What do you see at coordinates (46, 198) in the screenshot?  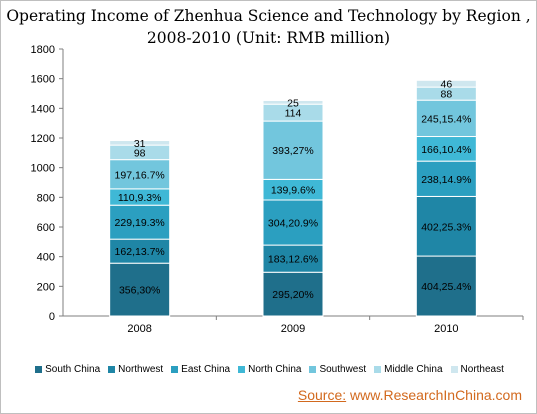 I see `y-tick-label: 800` at bounding box center [46, 198].